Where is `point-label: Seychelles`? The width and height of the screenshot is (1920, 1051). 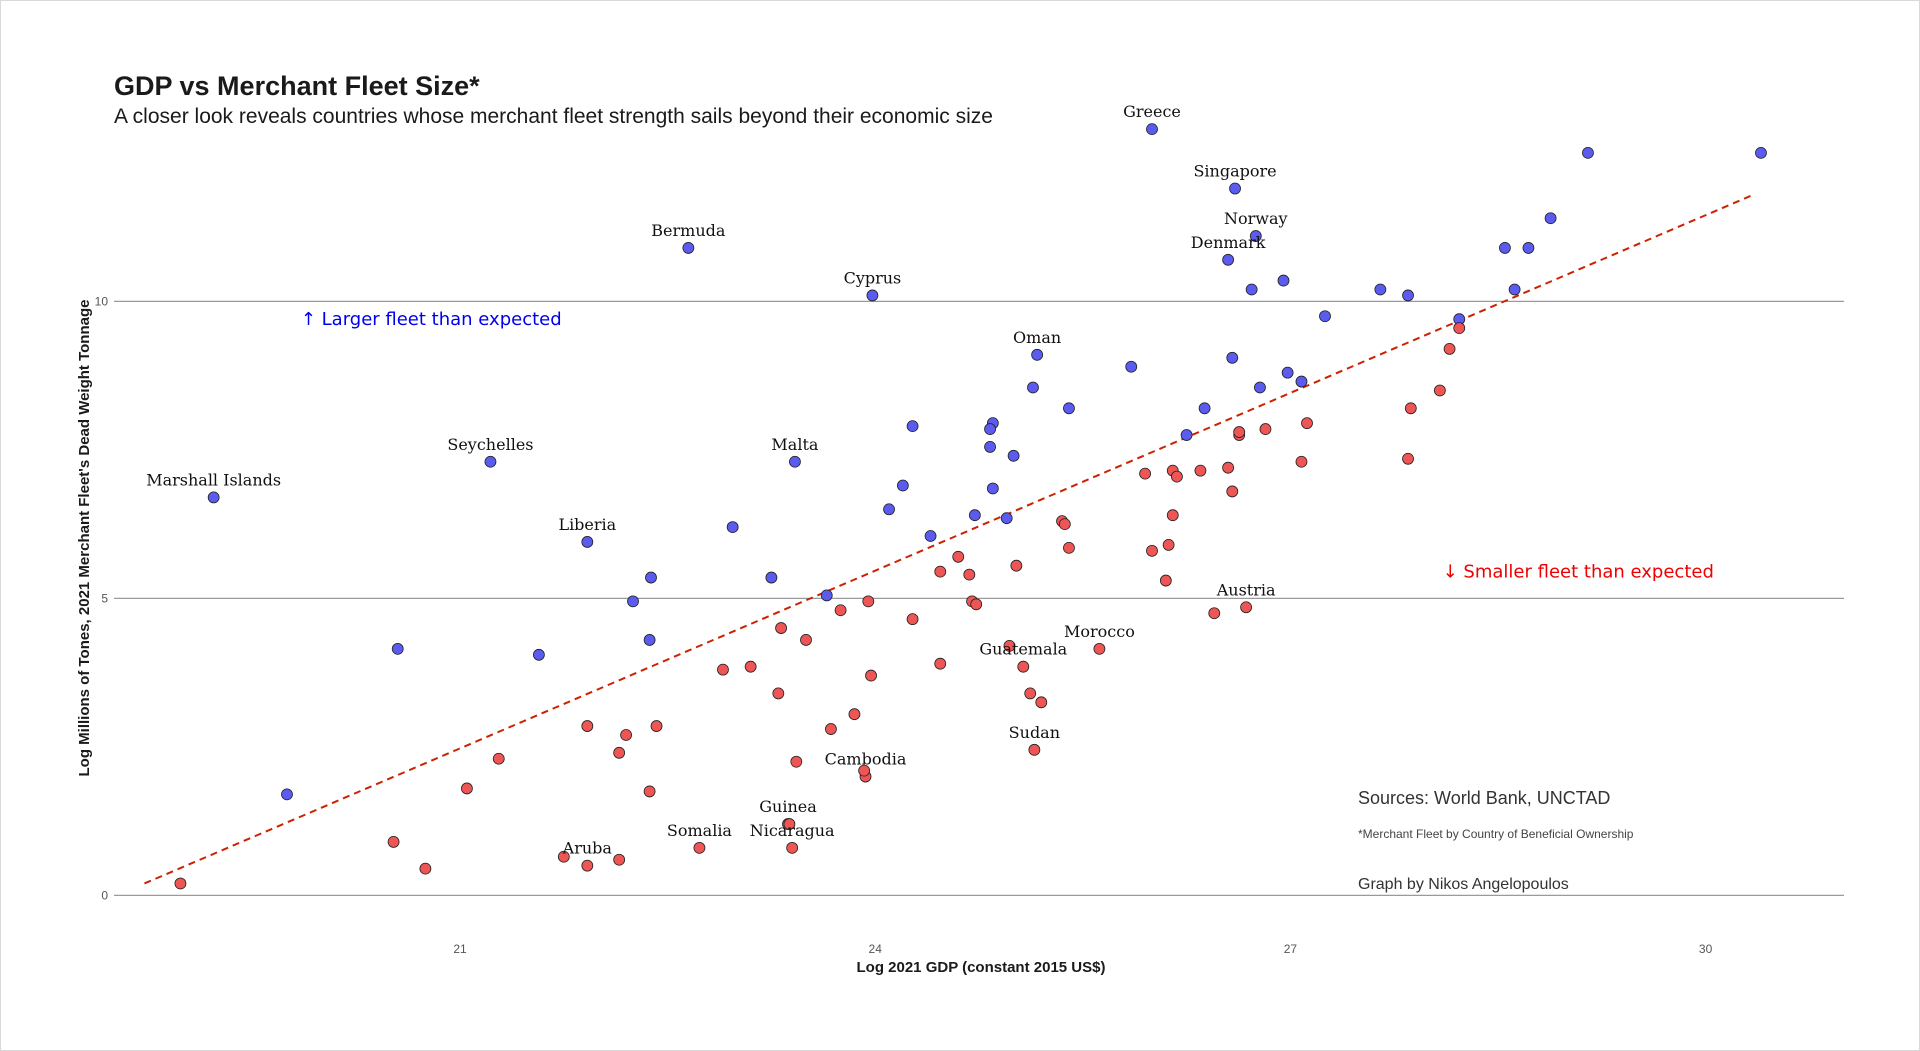 point-label: Seychelles is located at coordinates (490, 444).